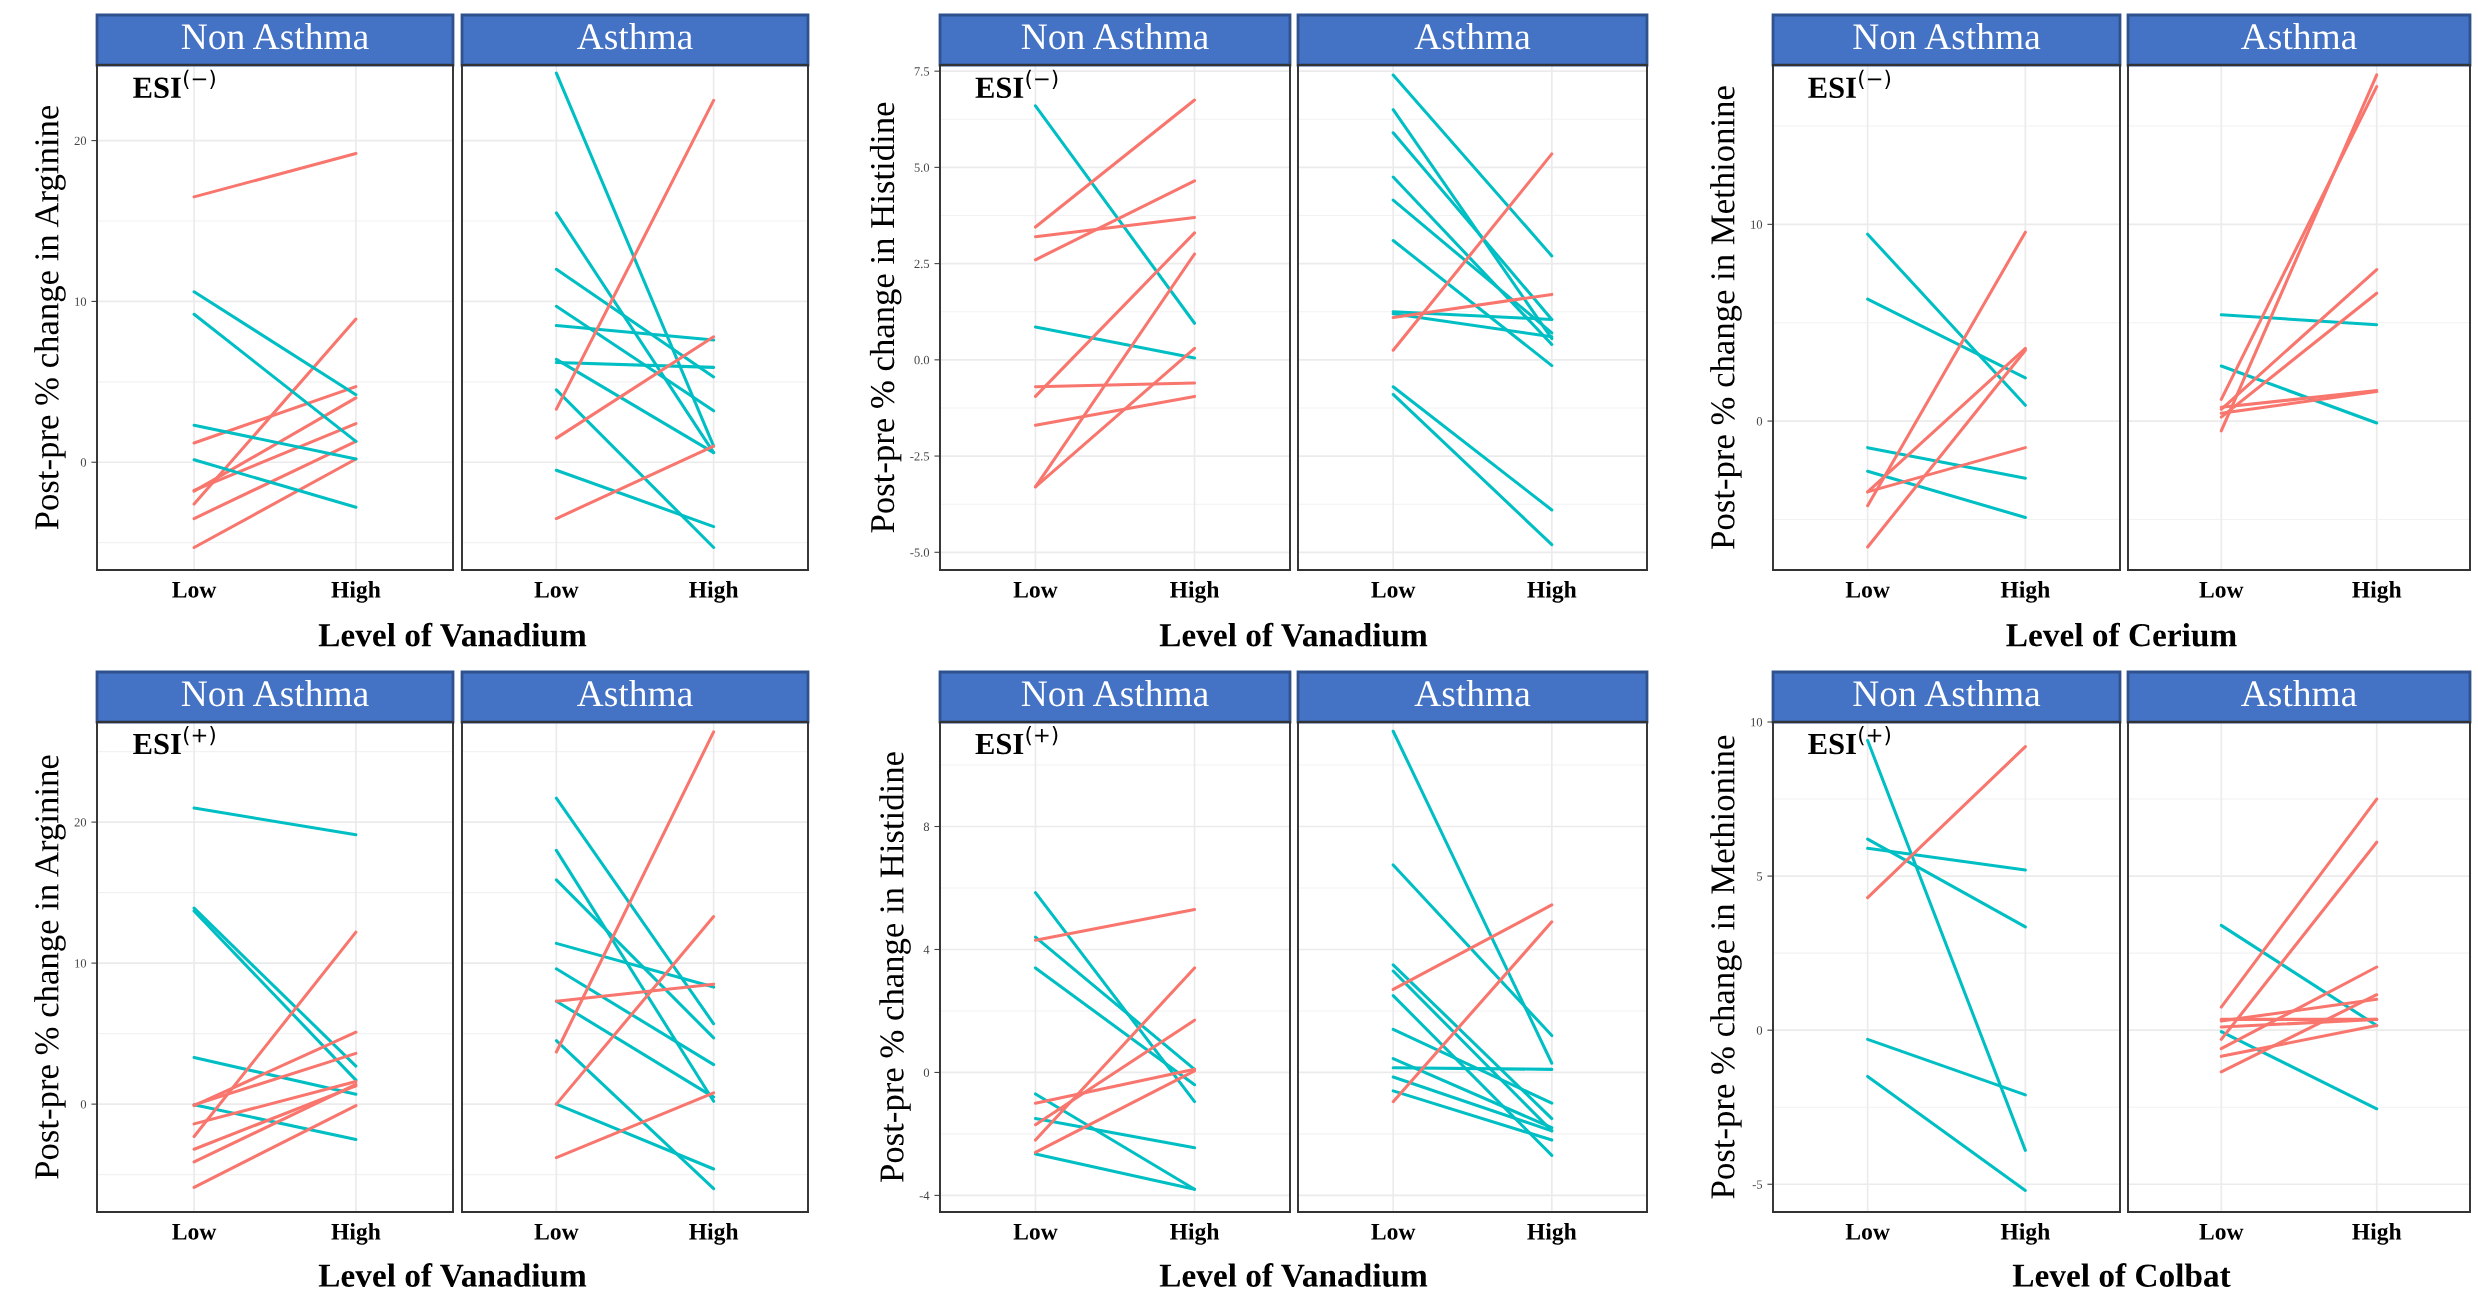  Describe the element at coordinates (2121, 634) in the screenshot. I see `x-axis-title: Level of Cerium` at that location.